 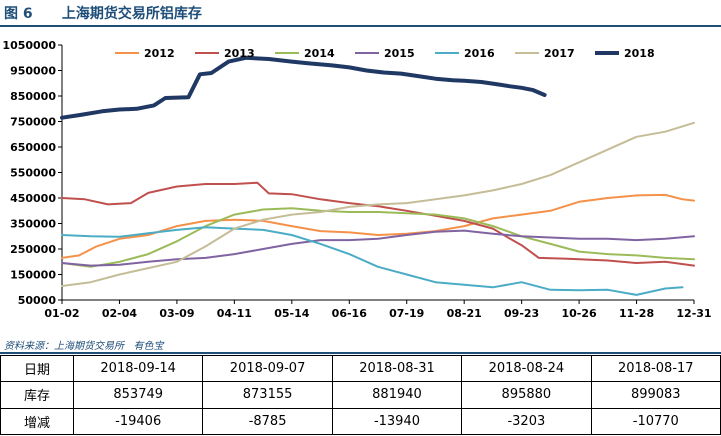 What do you see at coordinates (33, 173) in the screenshot?
I see `y-tick-label: 550000` at bounding box center [33, 173].